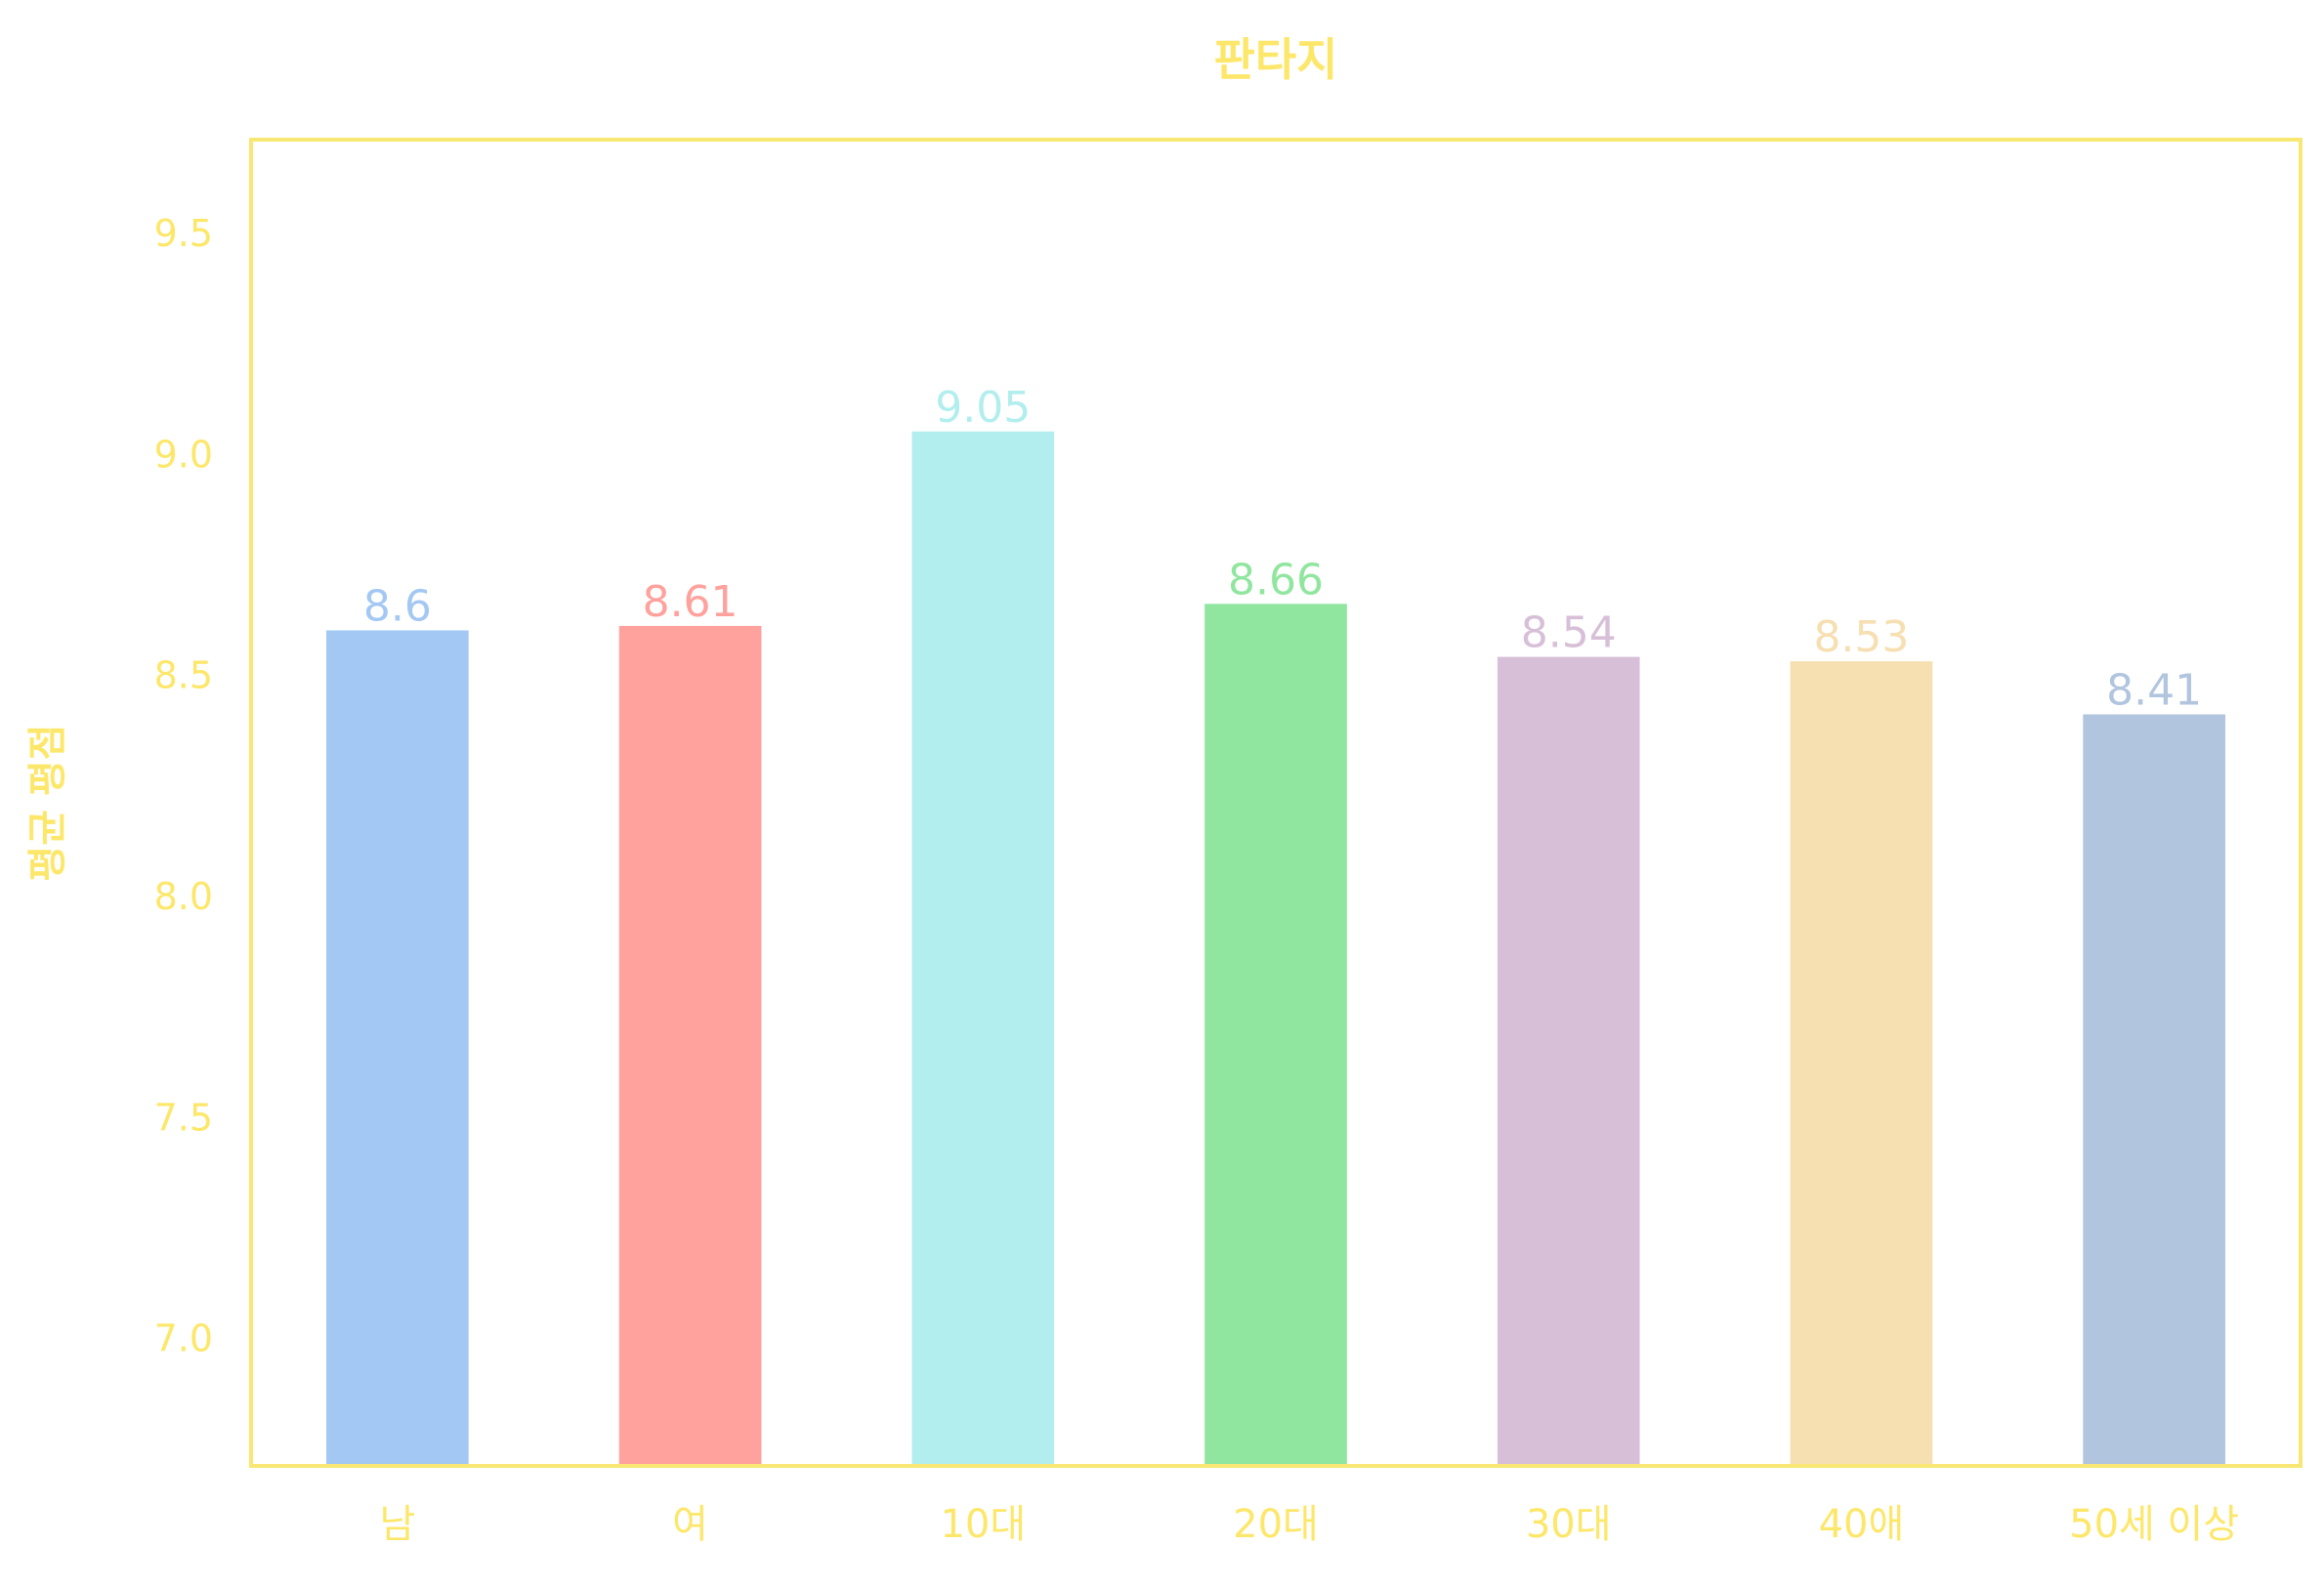  I want to click on bar-value-label: 8.53, so click(1861, 637).